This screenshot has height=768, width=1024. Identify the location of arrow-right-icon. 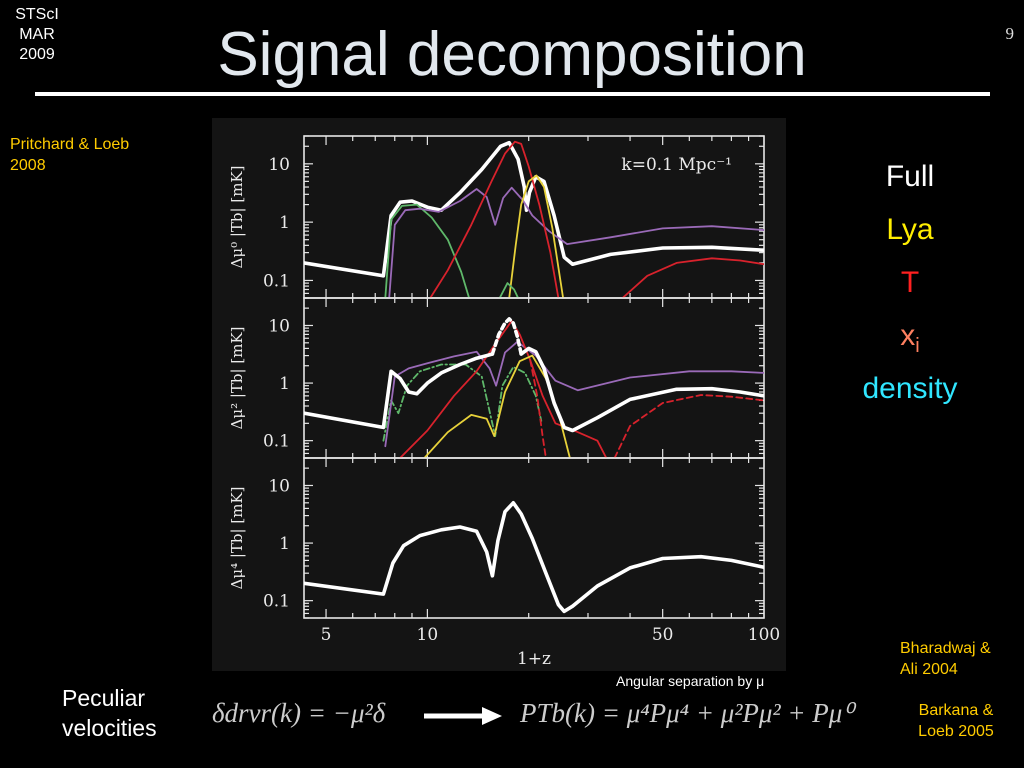
(463, 716).